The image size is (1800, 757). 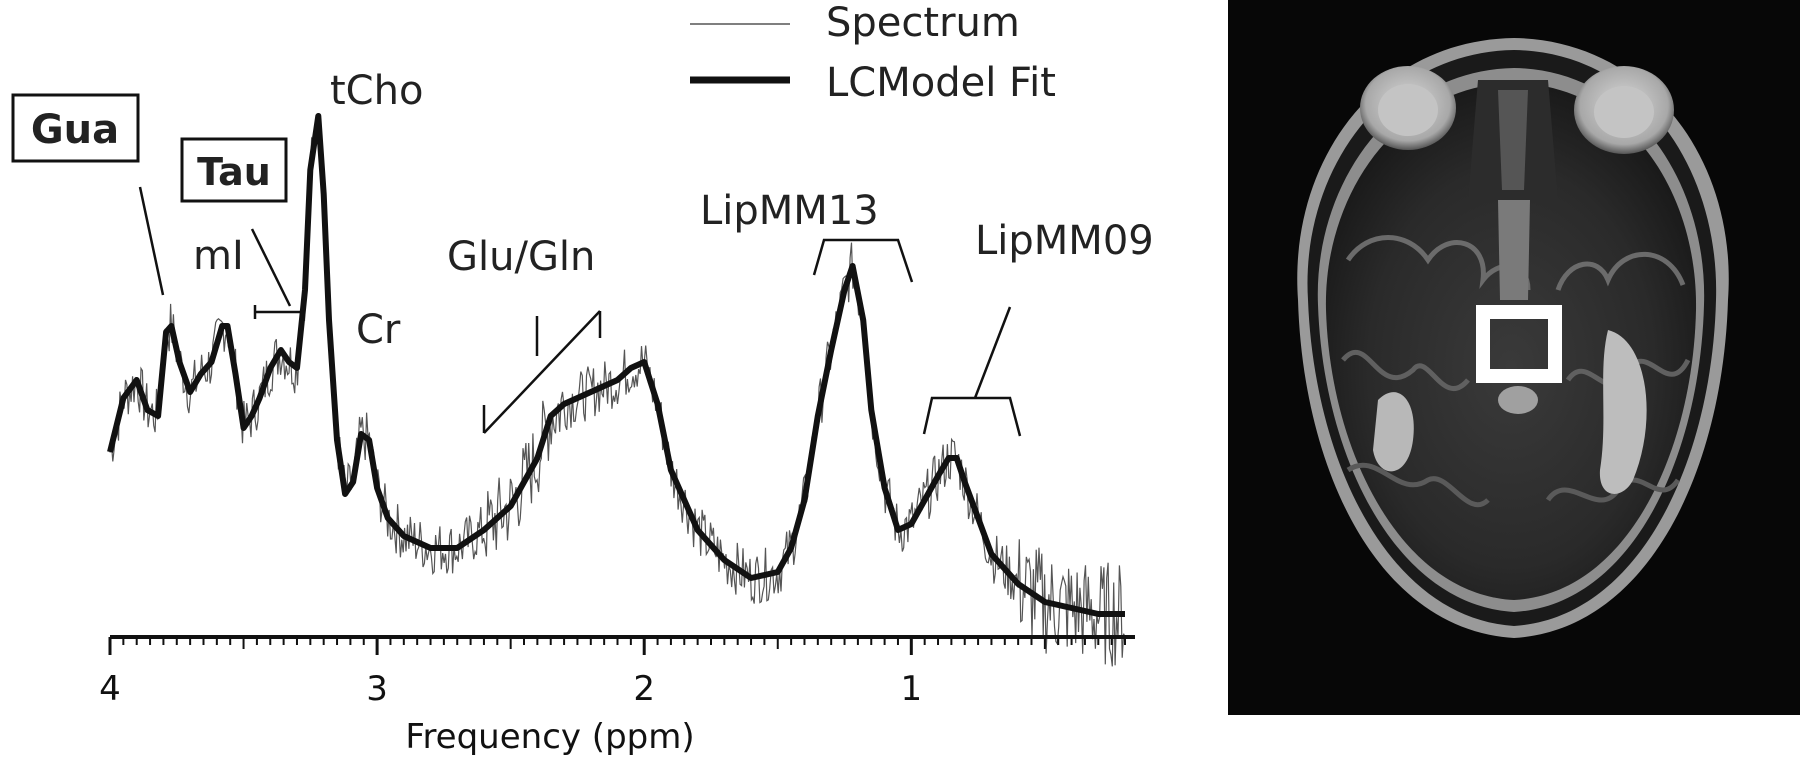 What do you see at coordinates (873, 53) in the screenshot?
I see `legend: Spectrum LCModel Fit` at bounding box center [873, 53].